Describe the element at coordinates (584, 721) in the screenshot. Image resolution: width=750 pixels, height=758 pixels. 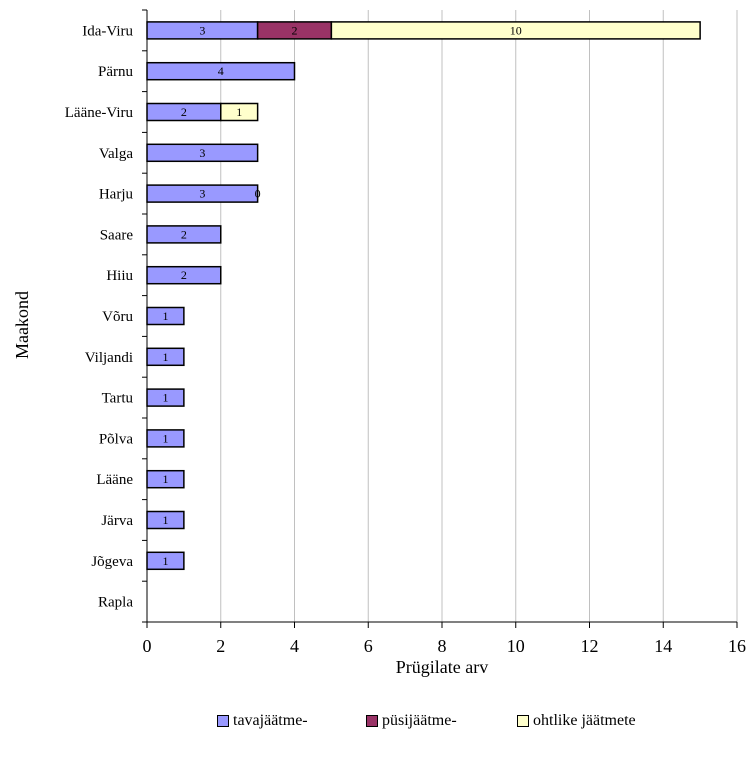
I see `legend-label: ohtlike jäätmete` at that location.